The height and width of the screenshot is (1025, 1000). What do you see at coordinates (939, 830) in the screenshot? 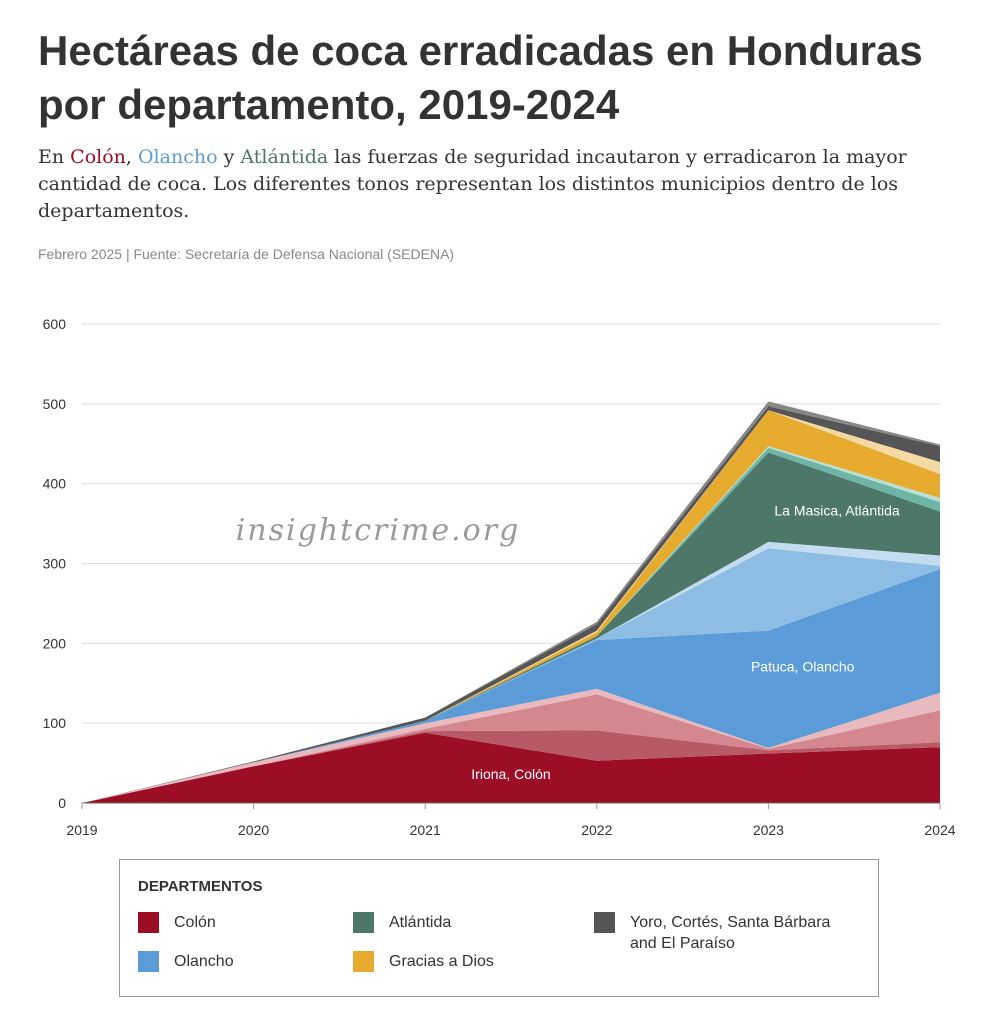
I see `x-tick-label: 2024` at bounding box center [939, 830].